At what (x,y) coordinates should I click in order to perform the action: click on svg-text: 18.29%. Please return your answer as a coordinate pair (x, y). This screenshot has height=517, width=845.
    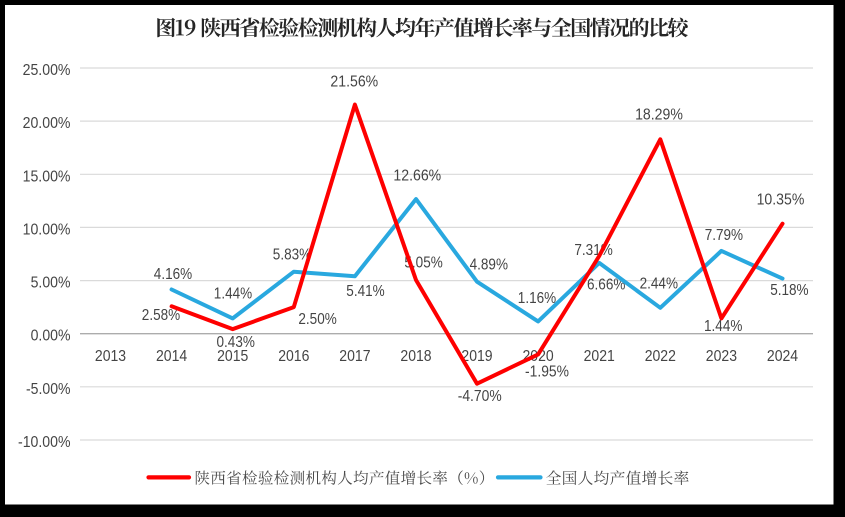
    Looking at the image, I should click on (659, 114).